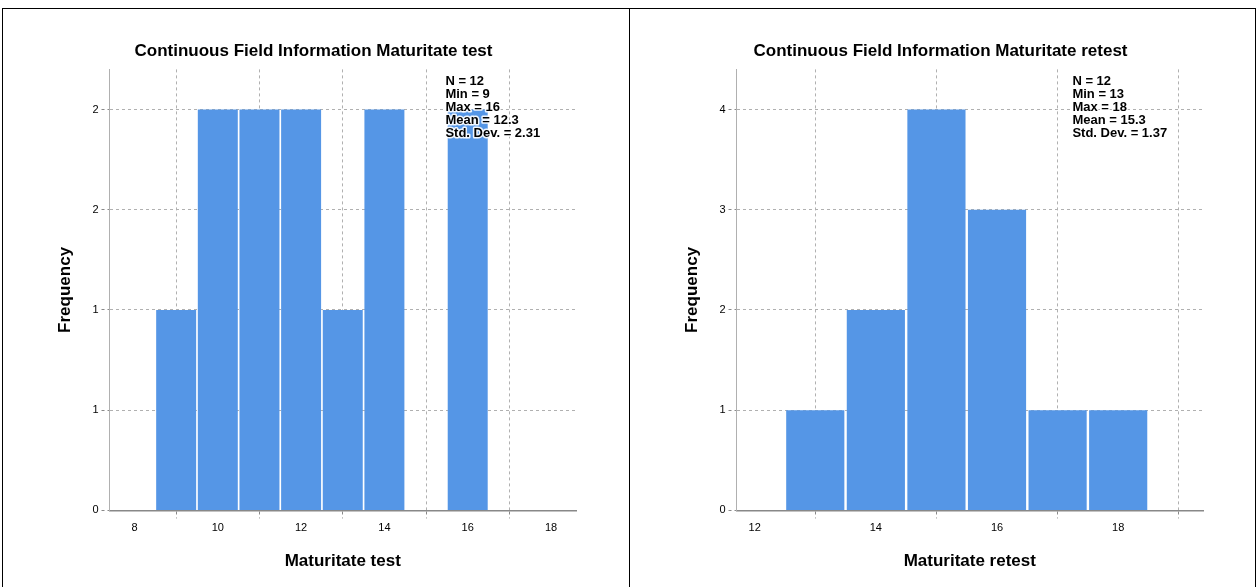 This screenshot has width=1258, height=587. What do you see at coordinates (134, 527) in the screenshot?
I see `x-tick-label: 8` at bounding box center [134, 527].